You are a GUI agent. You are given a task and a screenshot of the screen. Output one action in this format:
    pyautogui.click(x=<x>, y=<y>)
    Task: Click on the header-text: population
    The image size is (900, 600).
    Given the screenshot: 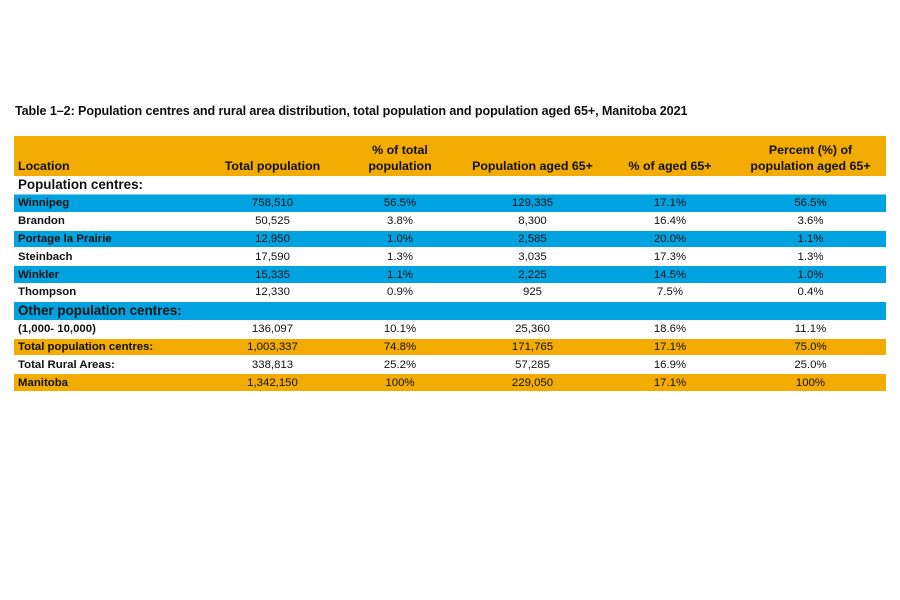 What is the action you would take?
    pyautogui.click(x=400, y=166)
    